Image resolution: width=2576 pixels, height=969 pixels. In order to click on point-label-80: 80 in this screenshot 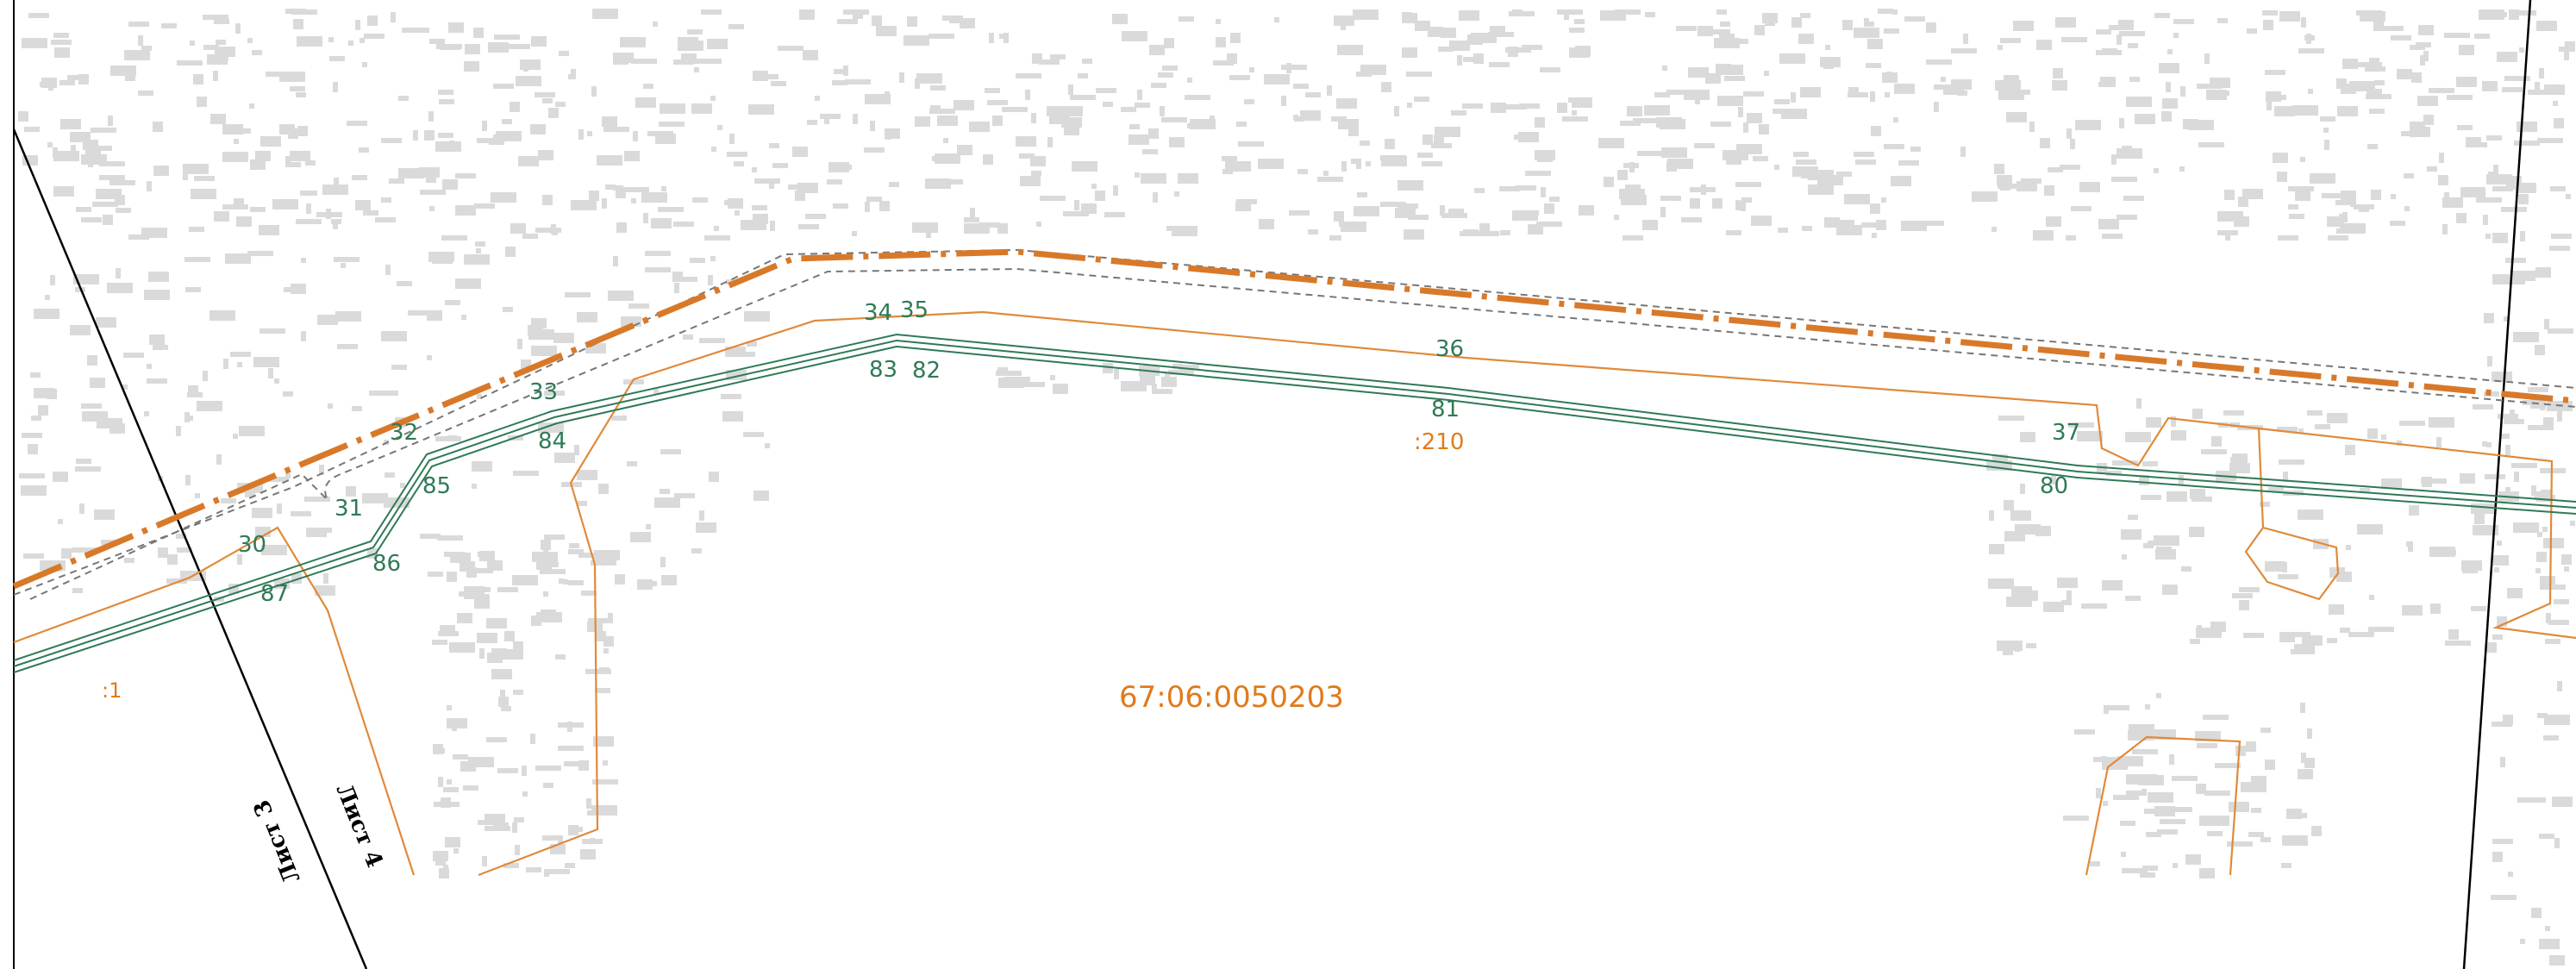, I will do `click(2054, 486)`.